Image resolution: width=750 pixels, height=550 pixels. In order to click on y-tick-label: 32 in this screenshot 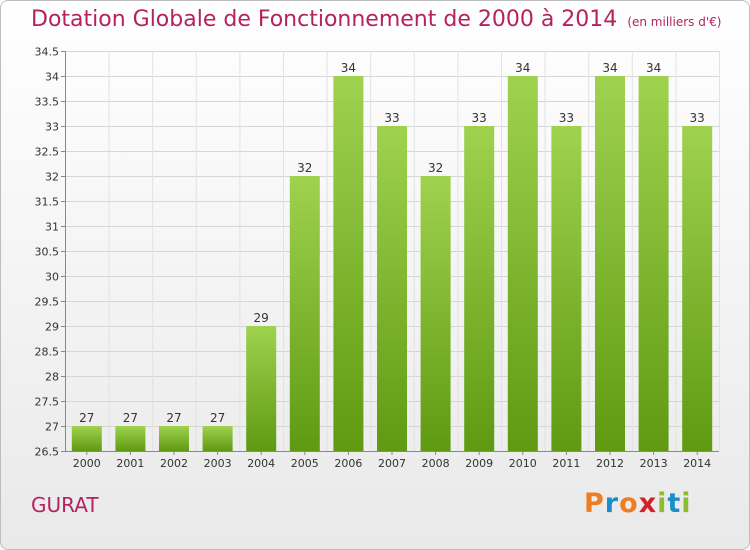, I will do `click(52, 177)`.